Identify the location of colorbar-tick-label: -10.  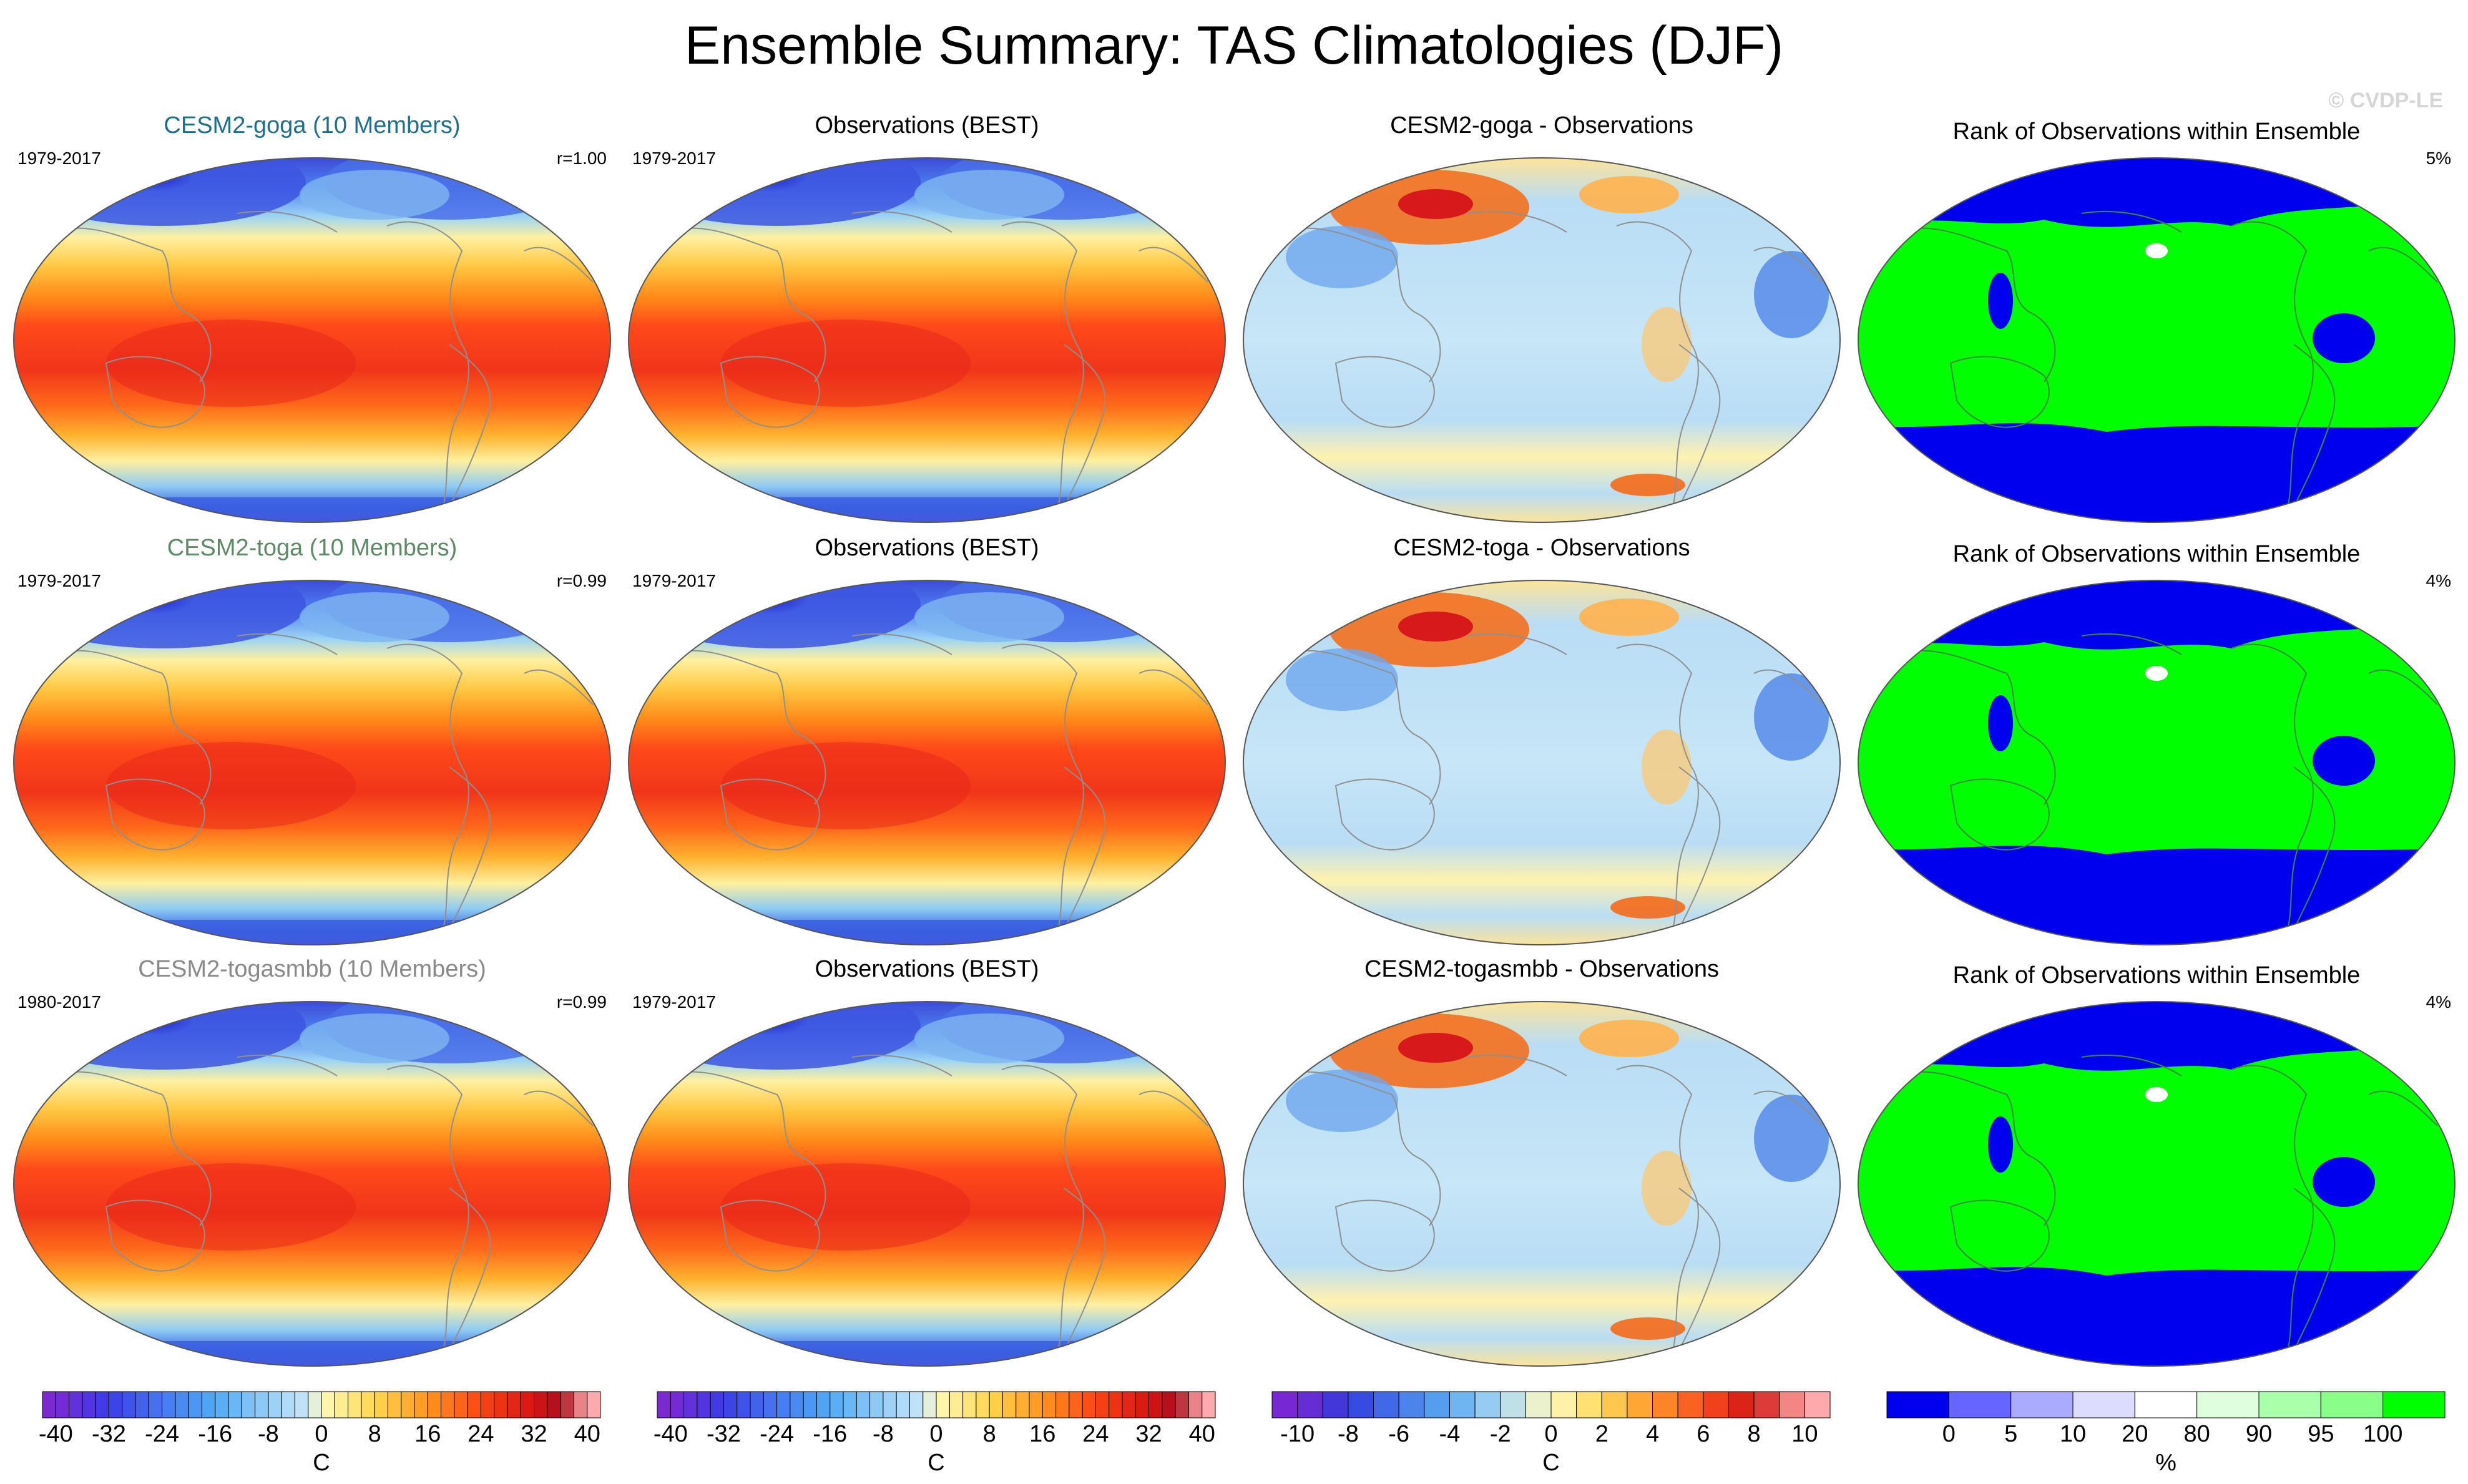
(1297, 1434).